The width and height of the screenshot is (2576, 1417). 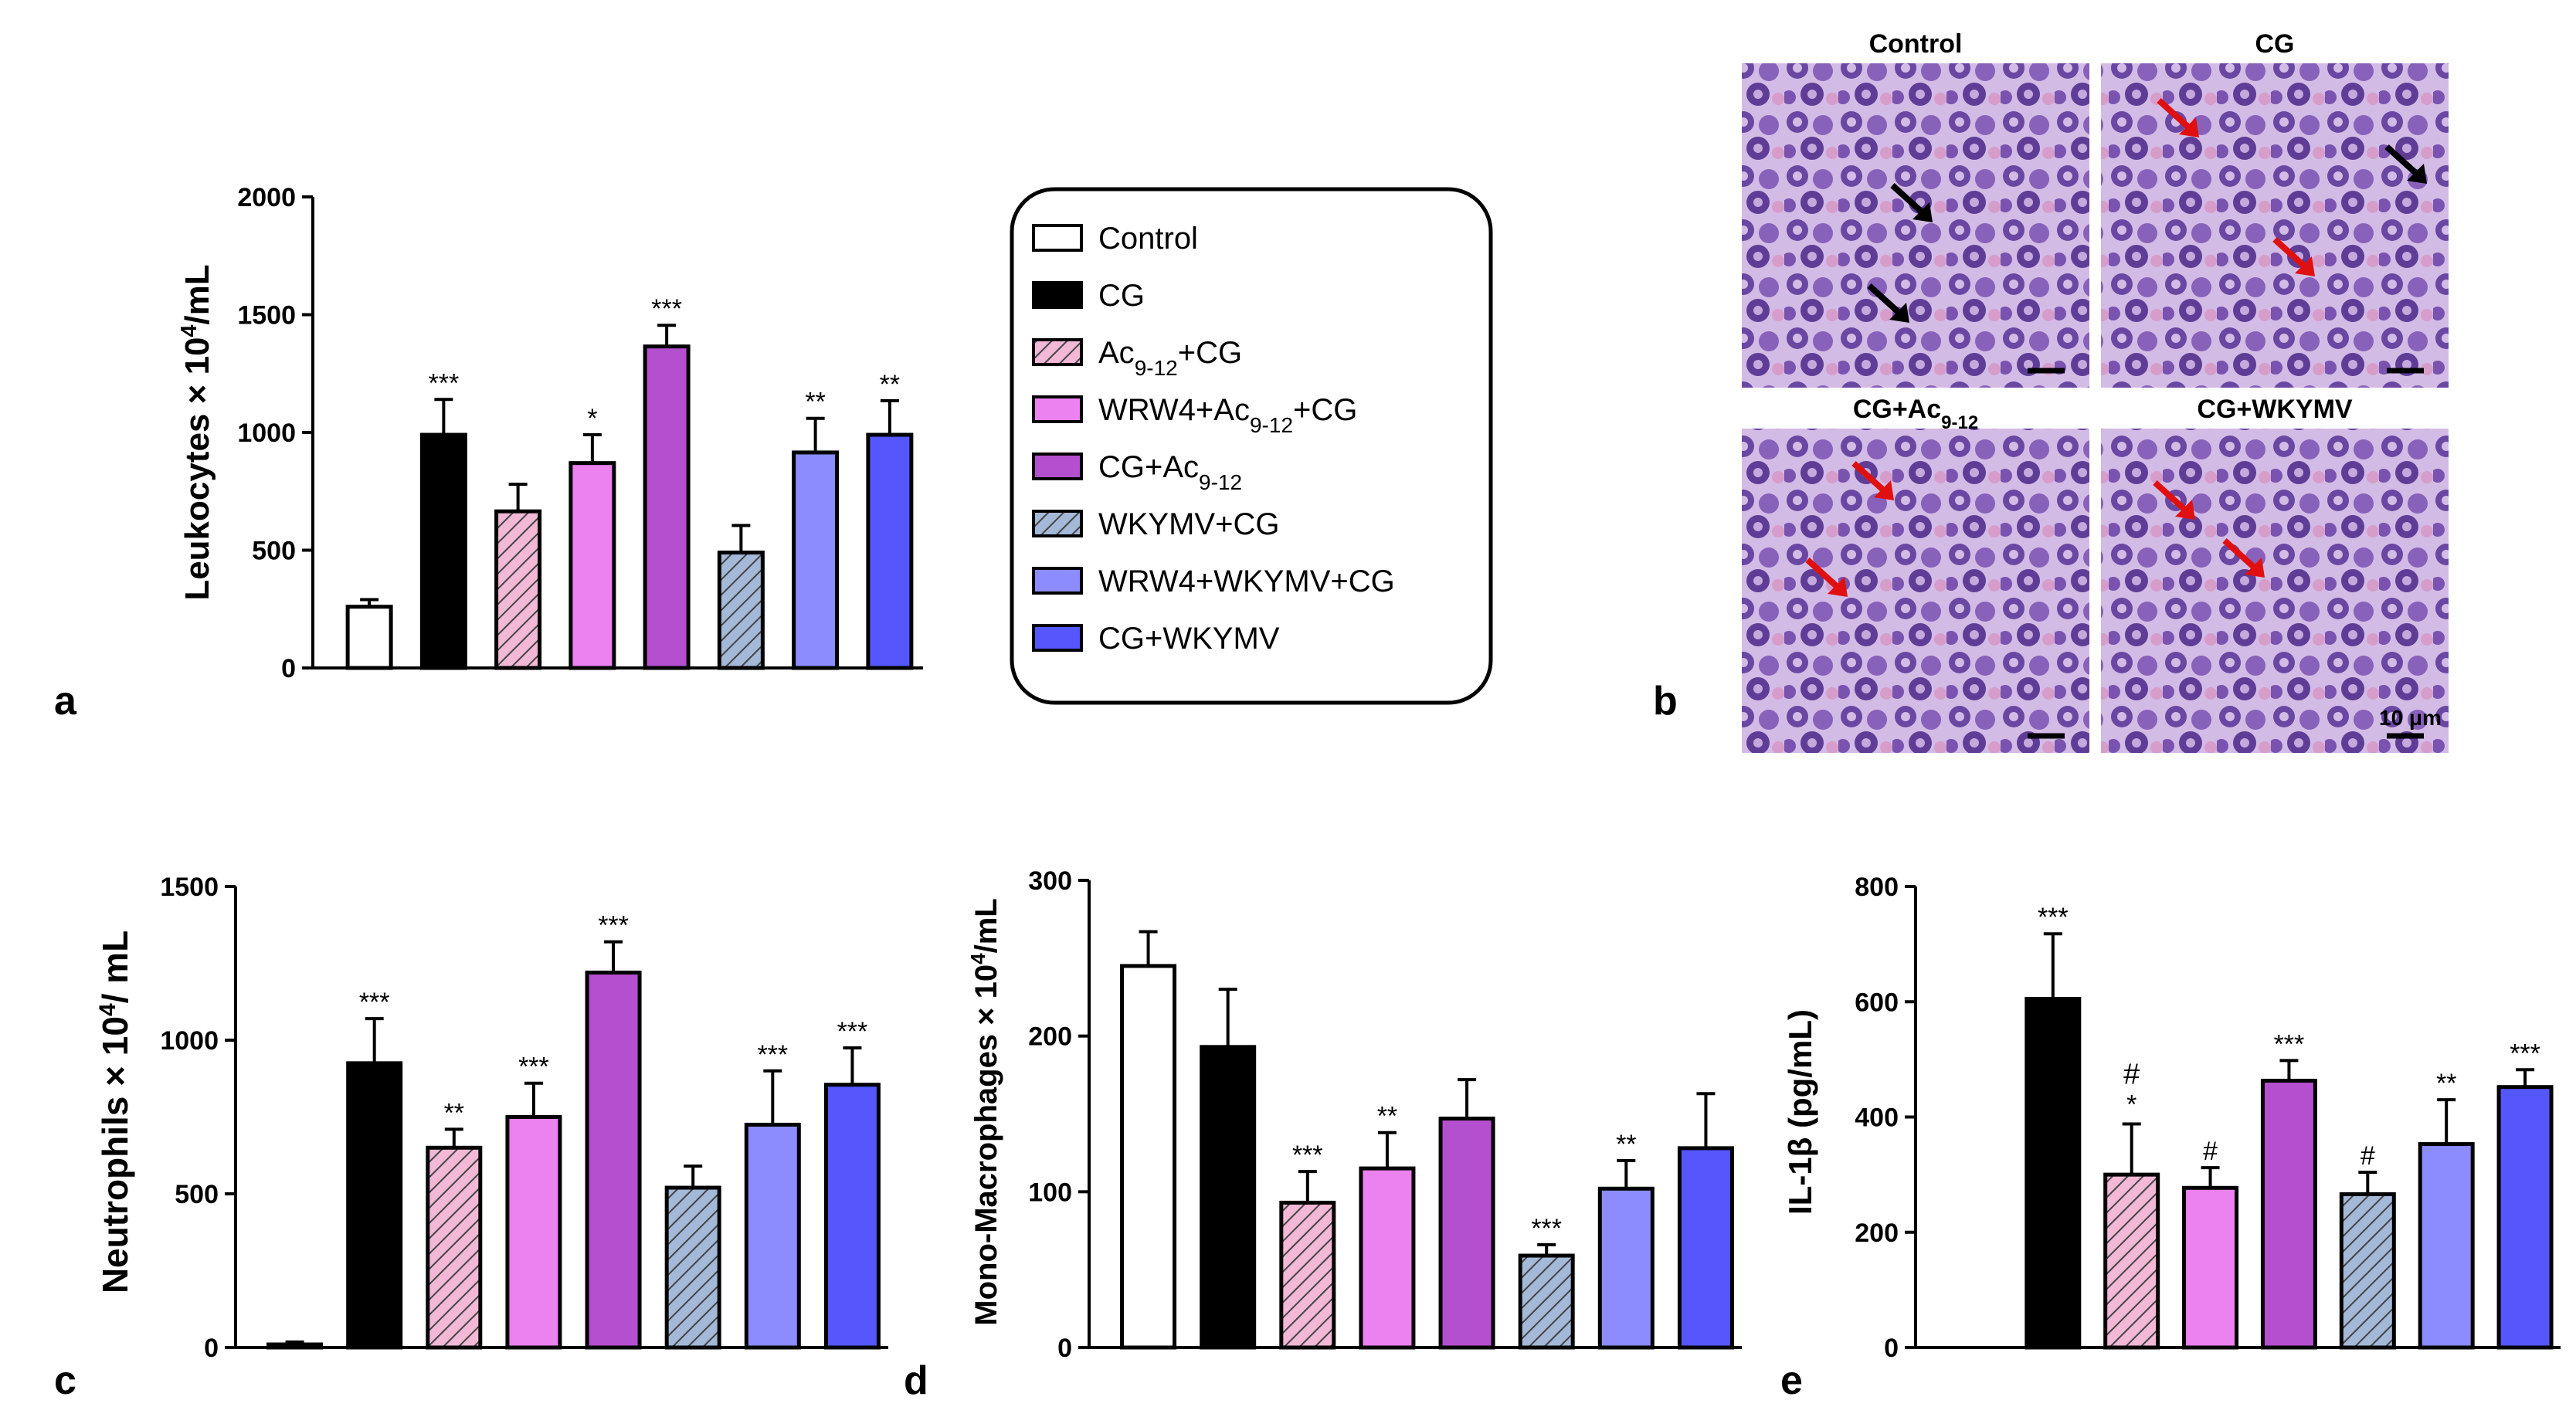 I want to click on y-tick-label: 2000, so click(x=266, y=197).